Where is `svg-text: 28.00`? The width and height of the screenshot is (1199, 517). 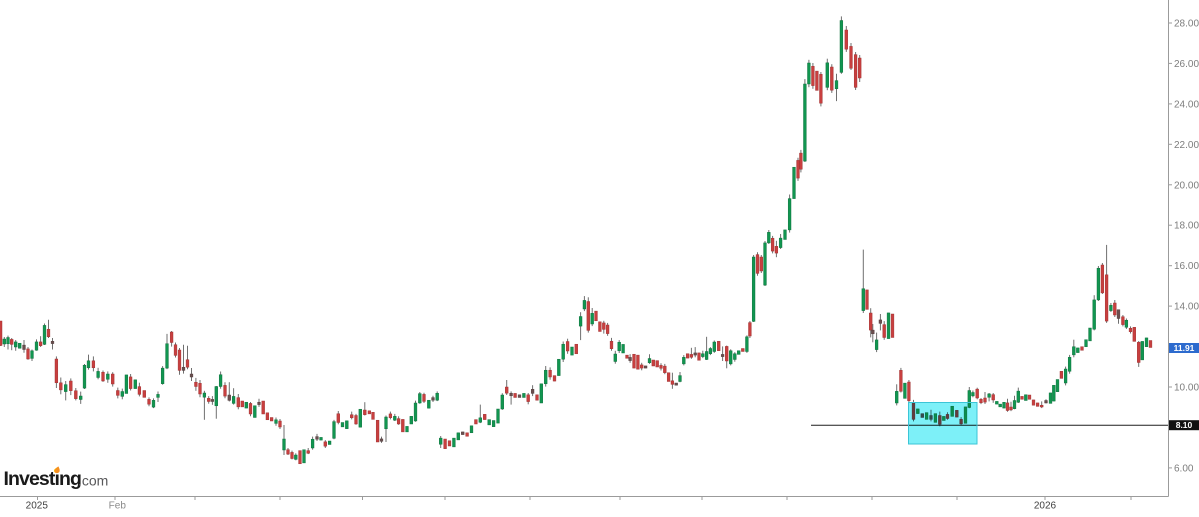
svg-text: 28.00 is located at coordinates (1186, 24).